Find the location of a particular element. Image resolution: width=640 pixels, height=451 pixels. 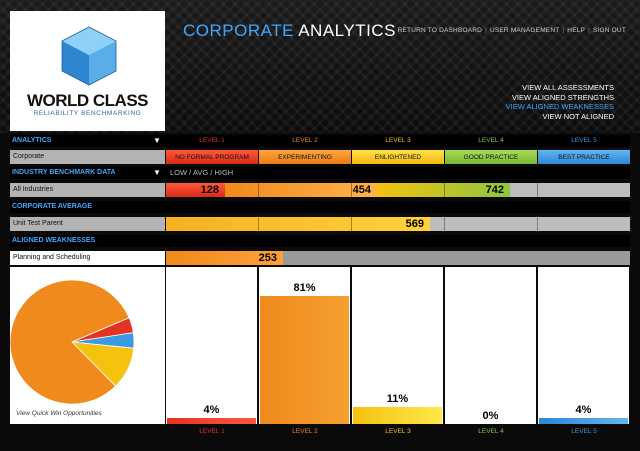

stage-good-practice: GOOD PRACTICE is located at coordinates (491, 157).